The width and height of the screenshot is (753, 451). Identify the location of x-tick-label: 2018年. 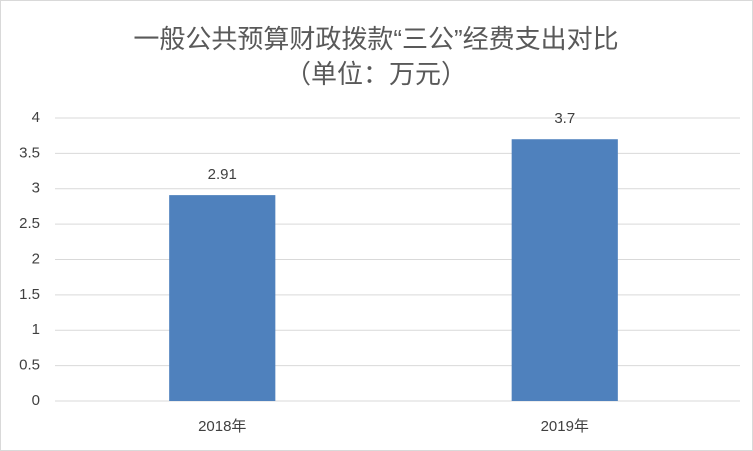
(222, 426).